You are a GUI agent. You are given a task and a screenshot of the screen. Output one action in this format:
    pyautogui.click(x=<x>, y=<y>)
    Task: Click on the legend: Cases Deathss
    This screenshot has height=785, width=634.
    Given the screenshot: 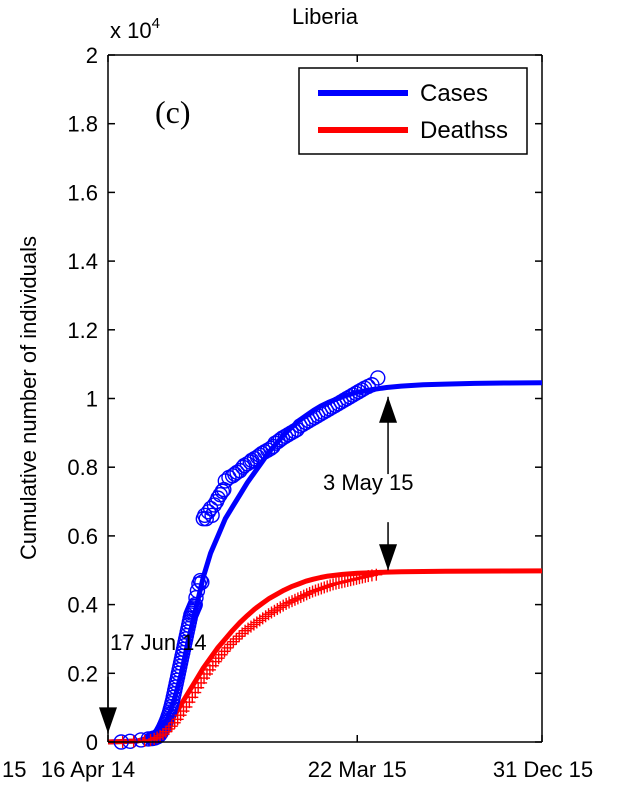 What is the action you would take?
    pyautogui.click(x=413, y=111)
    